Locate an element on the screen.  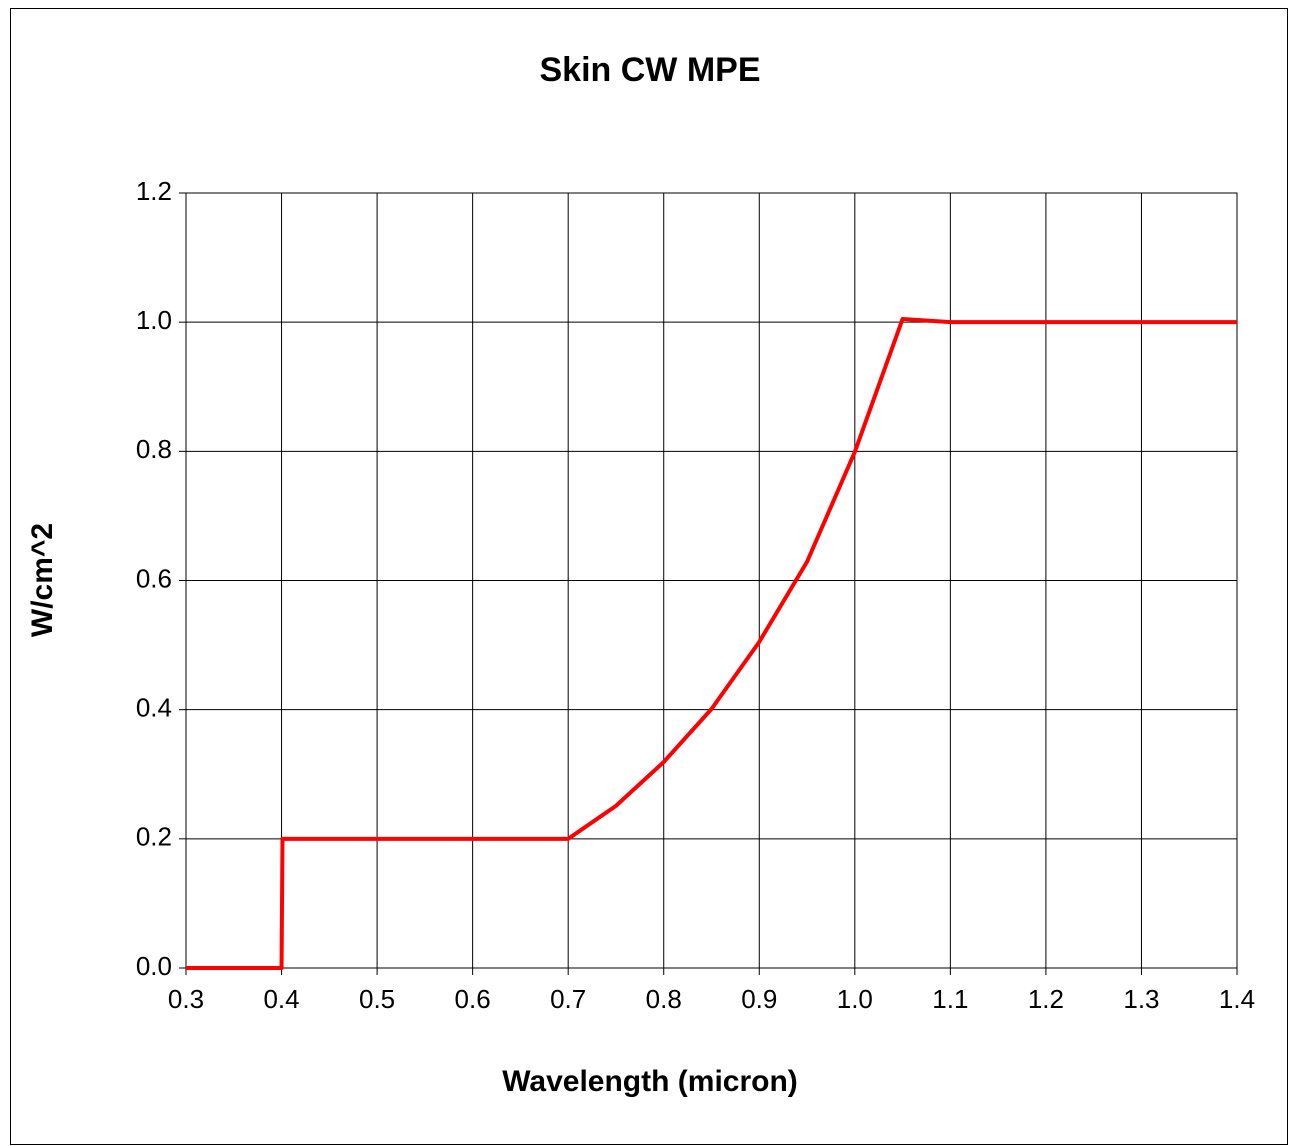
y-tick-label: 0.2 is located at coordinates (154, 837).